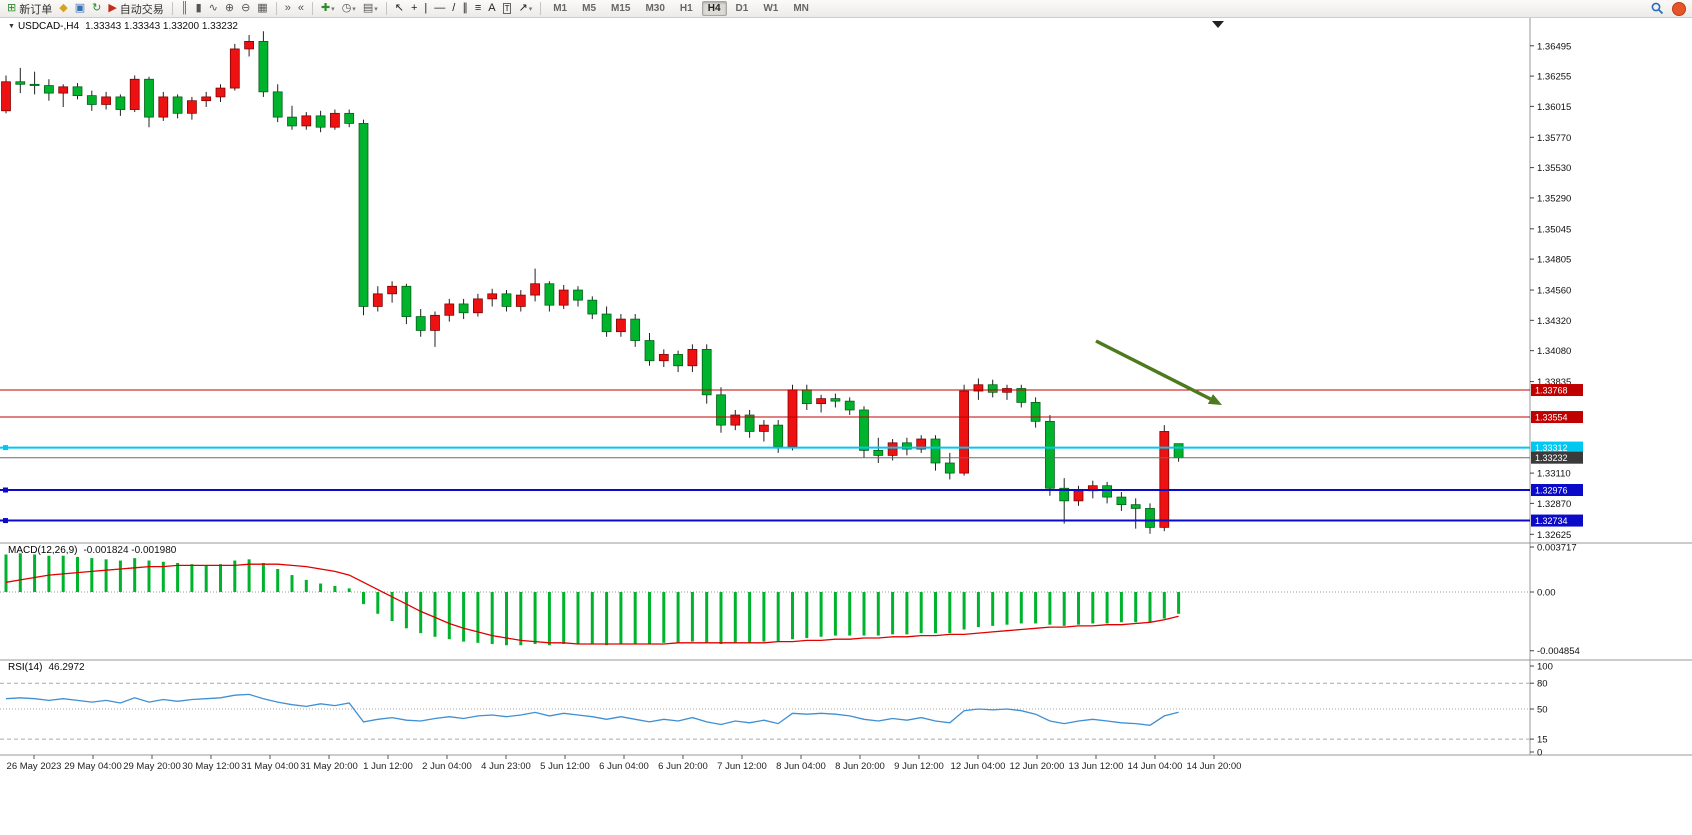 This screenshot has width=1692, height=835. Describe the element at coordinates (199, 9) in the screenshot. I see `chart-candles-button: ▮` at that location.